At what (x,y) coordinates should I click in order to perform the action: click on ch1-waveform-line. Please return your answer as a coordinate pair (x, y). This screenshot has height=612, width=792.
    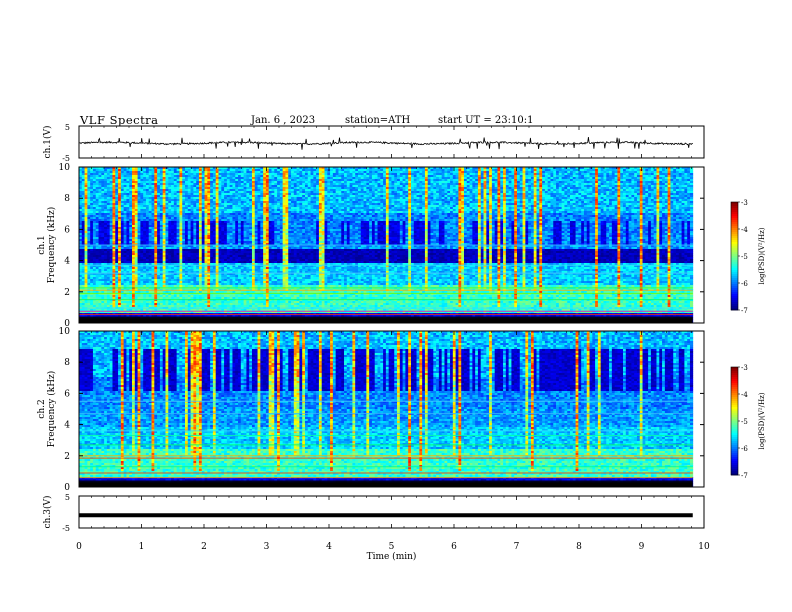
    Looking at the image, I should click on (386, 143).